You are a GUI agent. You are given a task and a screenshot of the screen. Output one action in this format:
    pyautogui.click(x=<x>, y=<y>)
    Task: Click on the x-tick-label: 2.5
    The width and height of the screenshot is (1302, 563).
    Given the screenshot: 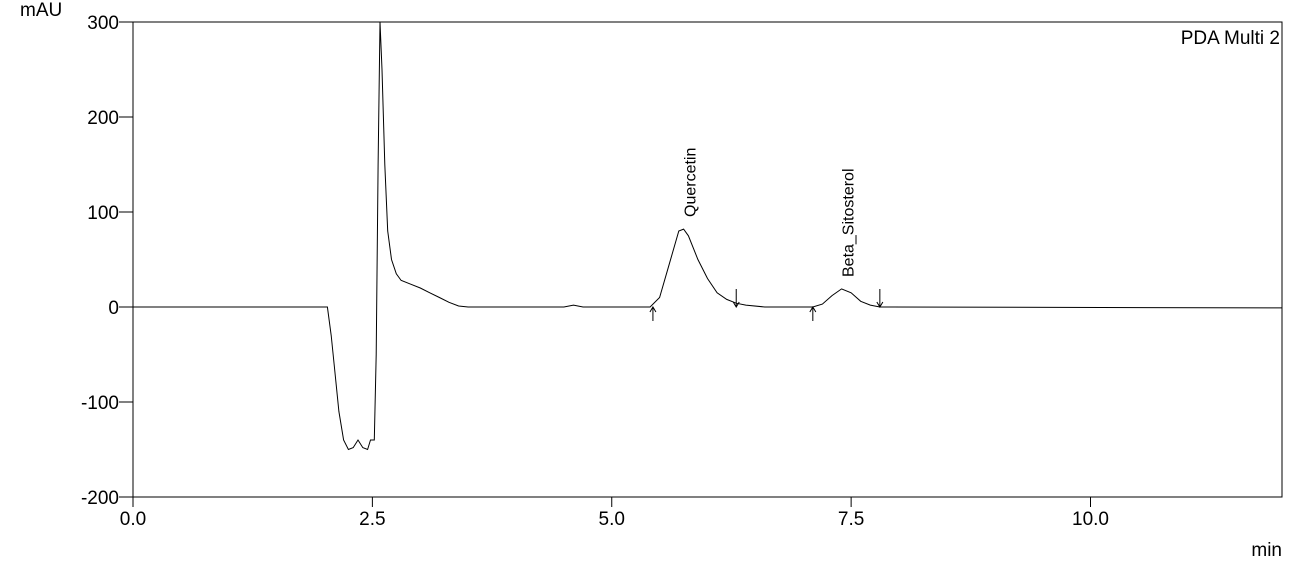 What is the action you would take?
    pyautogui.click(x=372, y=519)
    